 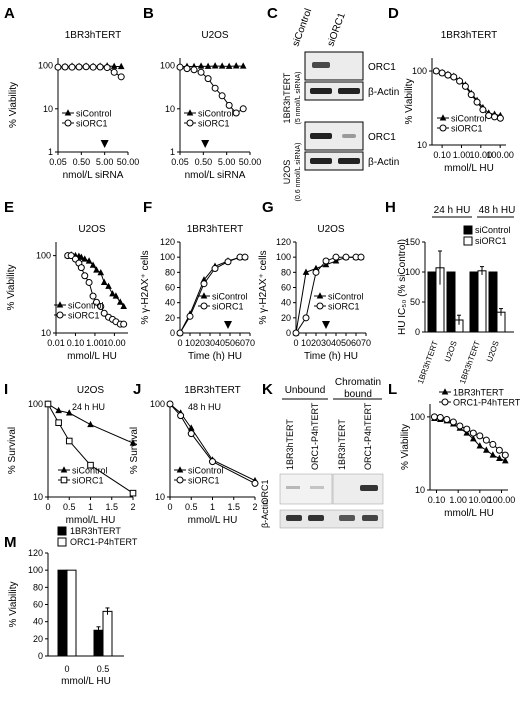 I want to click on bar-siControl, so click(x=451, y=302).